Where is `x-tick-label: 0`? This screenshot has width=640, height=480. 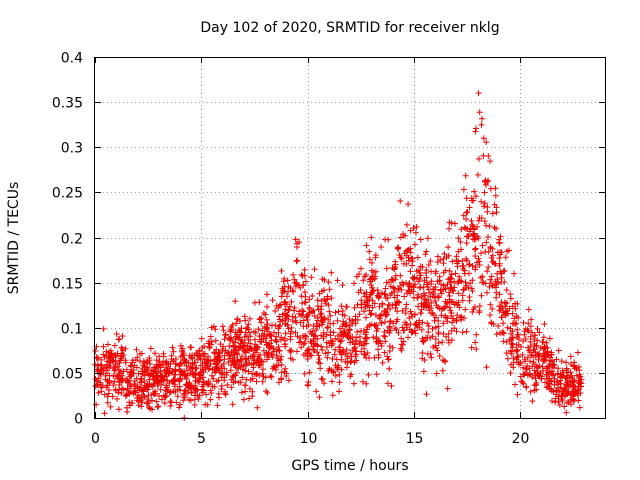
x-tick-label: 0 is located at coordinates (95, 439).